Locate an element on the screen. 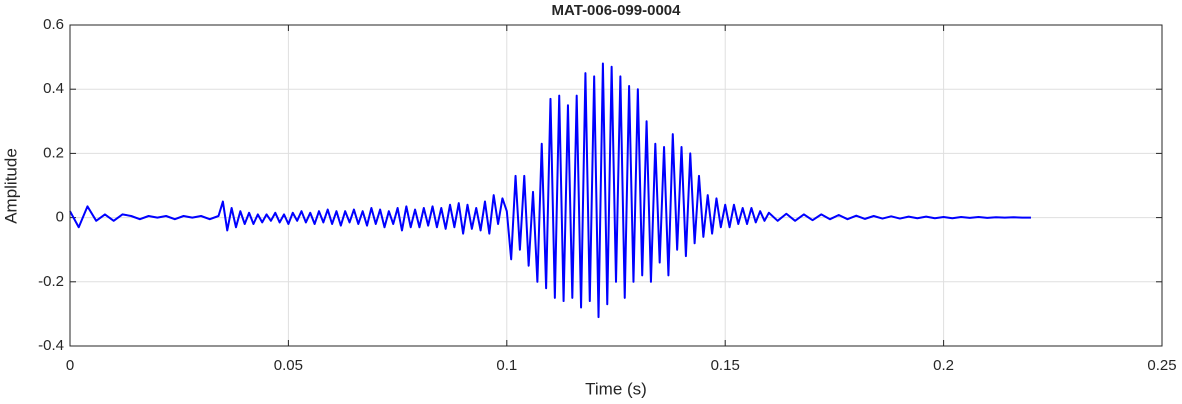  x-axis-label: Time (s) is located at coordinates (616, 388).